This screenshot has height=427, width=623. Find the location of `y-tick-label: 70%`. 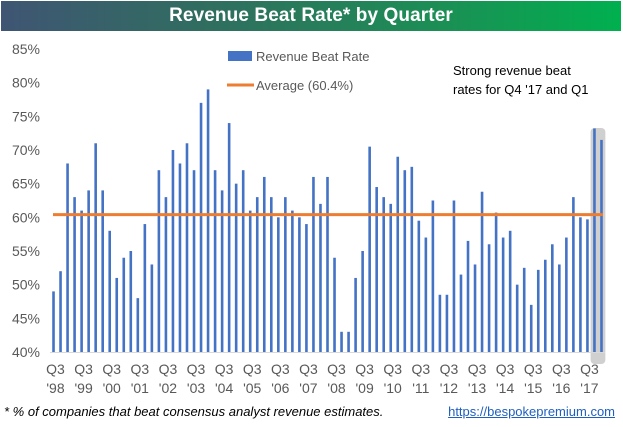

y-tick-label: 70% is located at coordinates (26, 150).